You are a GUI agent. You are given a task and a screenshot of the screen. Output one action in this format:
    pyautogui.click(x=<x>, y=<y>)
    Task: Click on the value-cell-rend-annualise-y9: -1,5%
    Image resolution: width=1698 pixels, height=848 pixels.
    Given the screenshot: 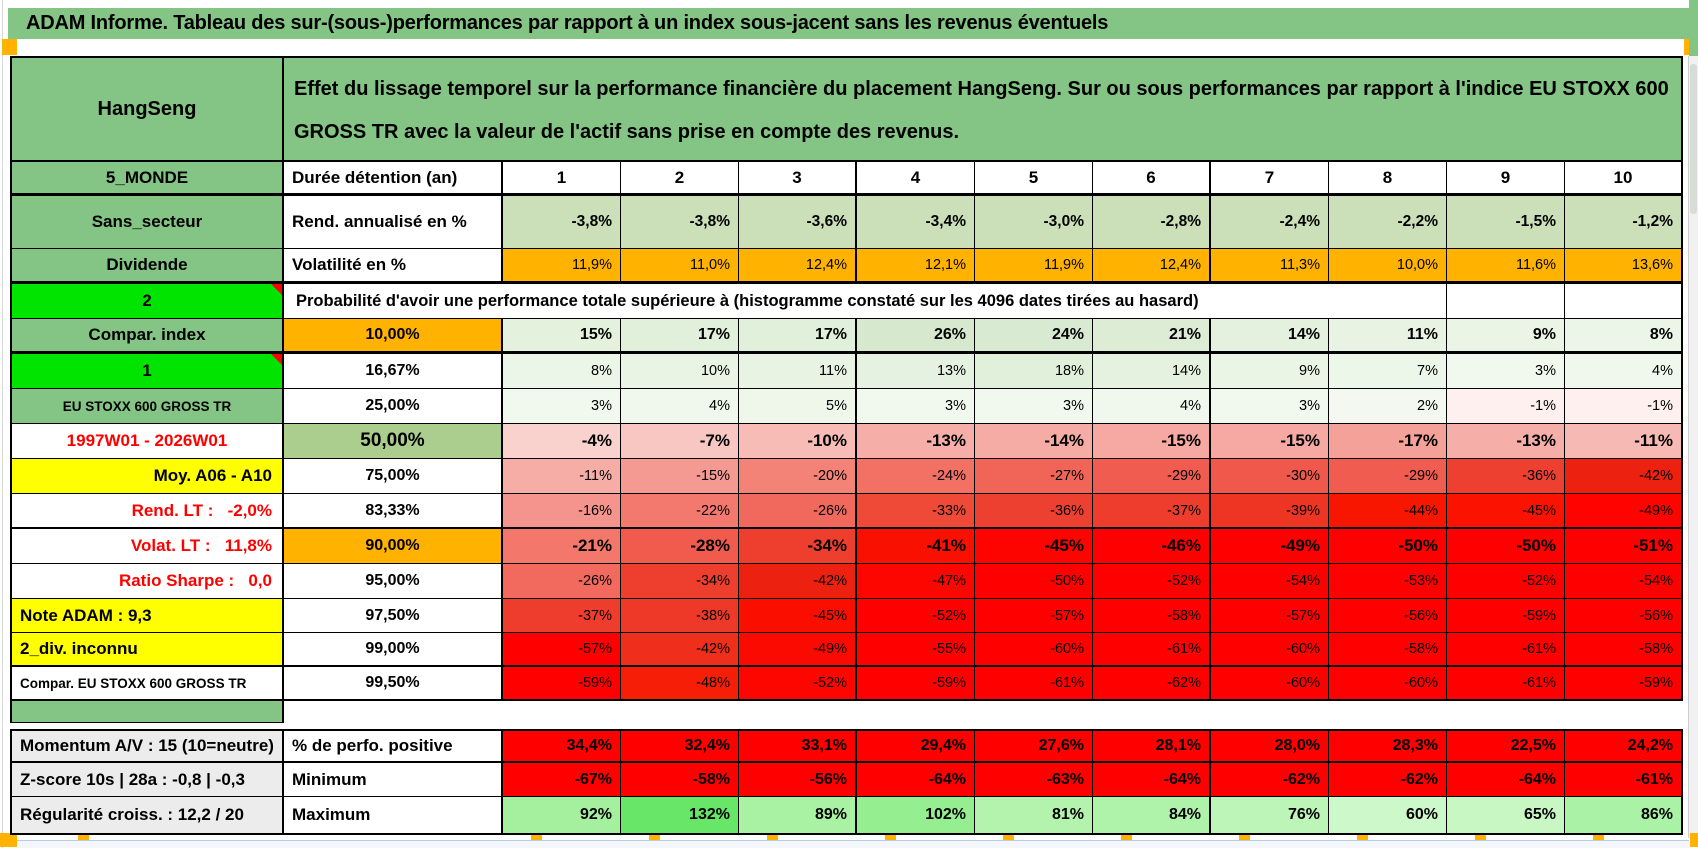 What is the action you would take?
    pyautogui.click(x=1506, y=222)
    